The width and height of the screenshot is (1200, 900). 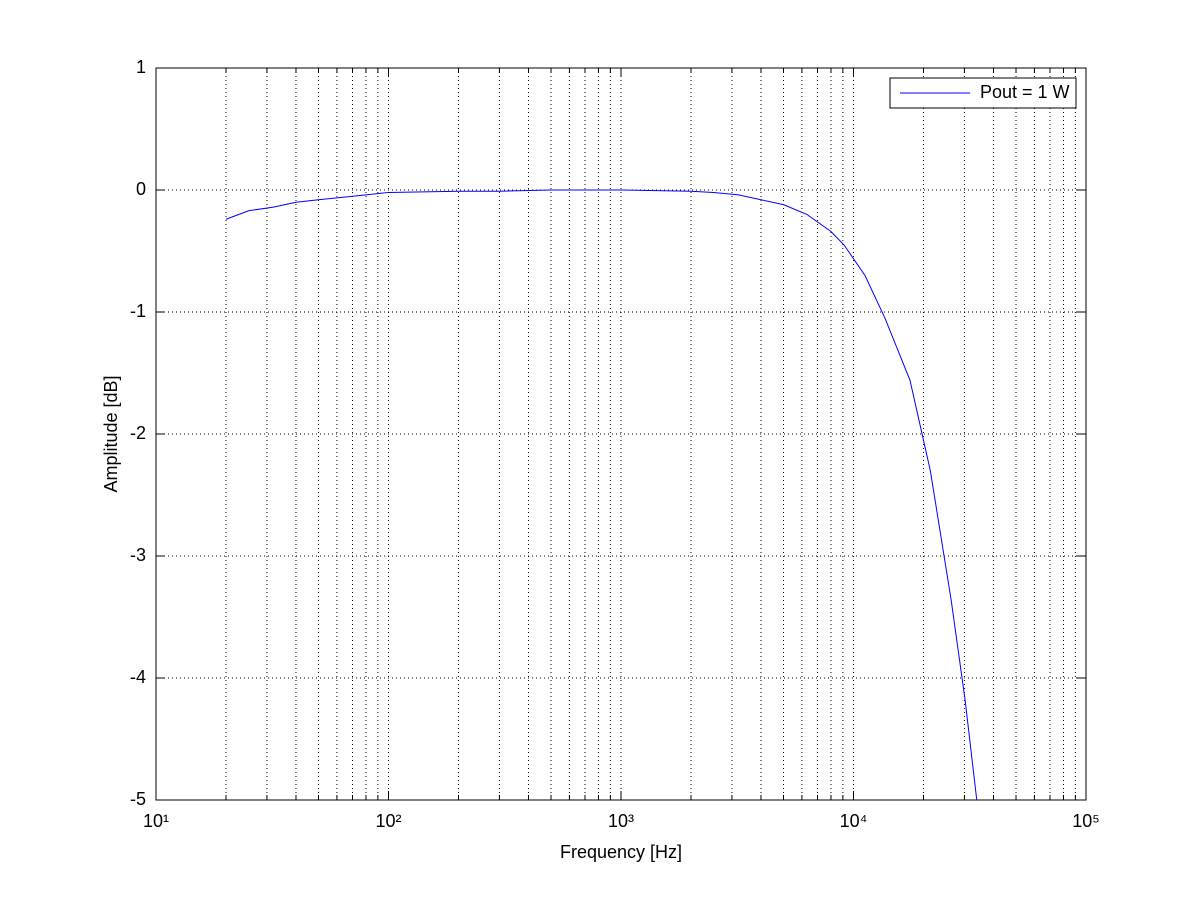 What do you see at coordinates (156, 821) in the screenshot?
I see `x-tick-label: 10¹` at bounding box center [156, 821].